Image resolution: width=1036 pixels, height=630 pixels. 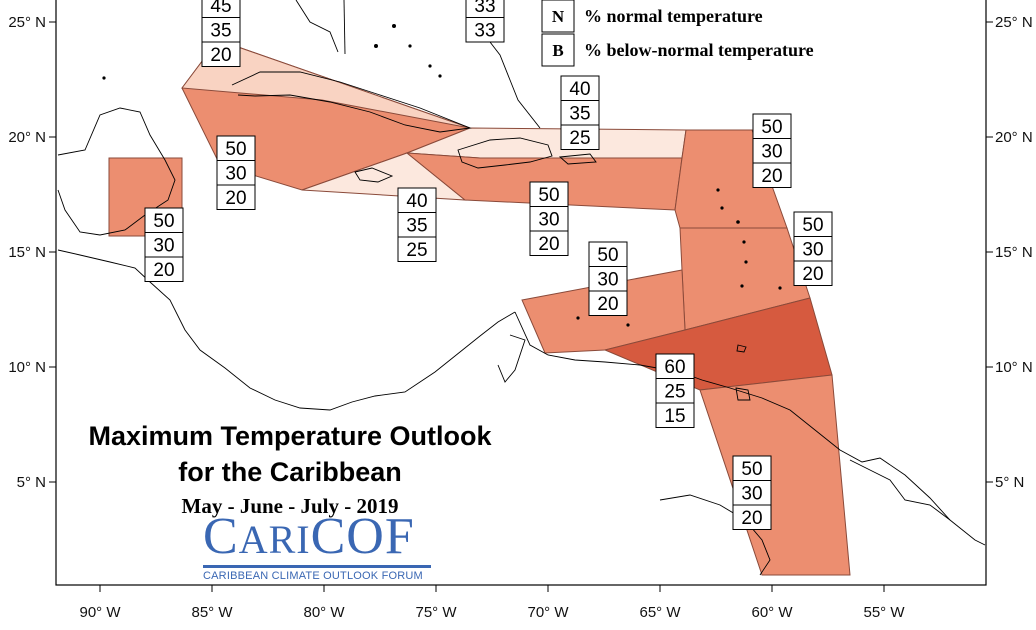 I want to click on lon-tick-label: 65° W, so click(x=660, y=612).